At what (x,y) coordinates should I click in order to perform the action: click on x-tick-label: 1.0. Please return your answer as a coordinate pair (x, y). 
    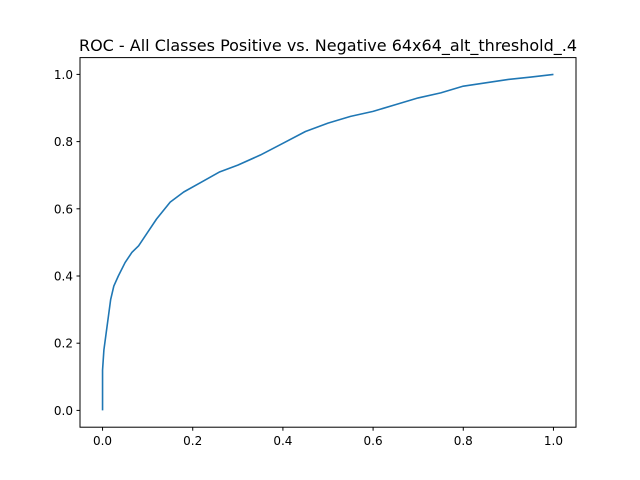
    Looking at the image, I should click on (553, 441).